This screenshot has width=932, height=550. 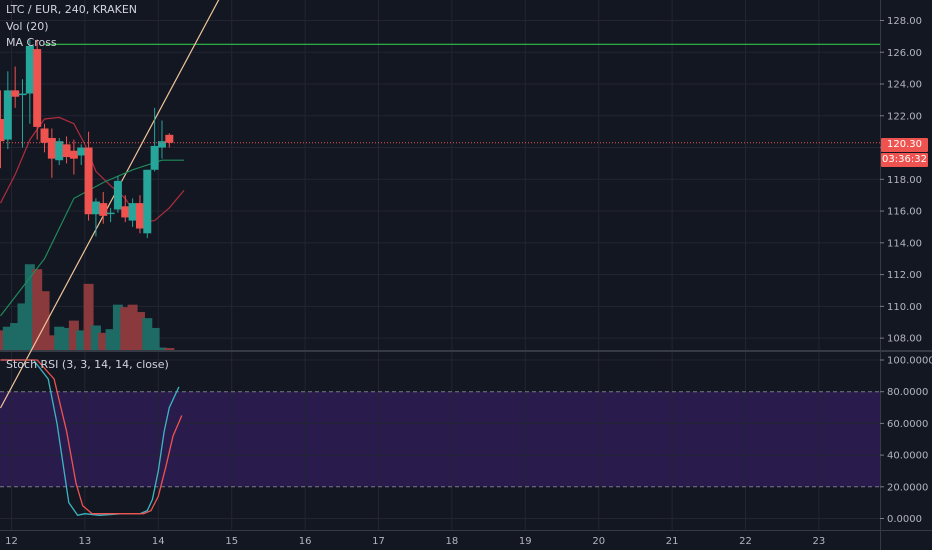 I want to click on price-tick-label: 110.00, so click(x=904, y=307).